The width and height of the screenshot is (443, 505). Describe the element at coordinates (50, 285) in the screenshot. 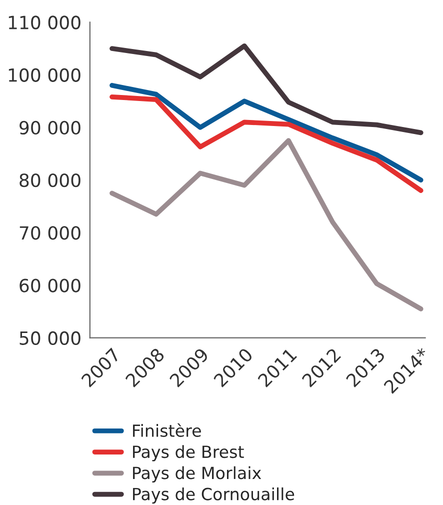

I see `y-tick-label: 60 000` at that location.